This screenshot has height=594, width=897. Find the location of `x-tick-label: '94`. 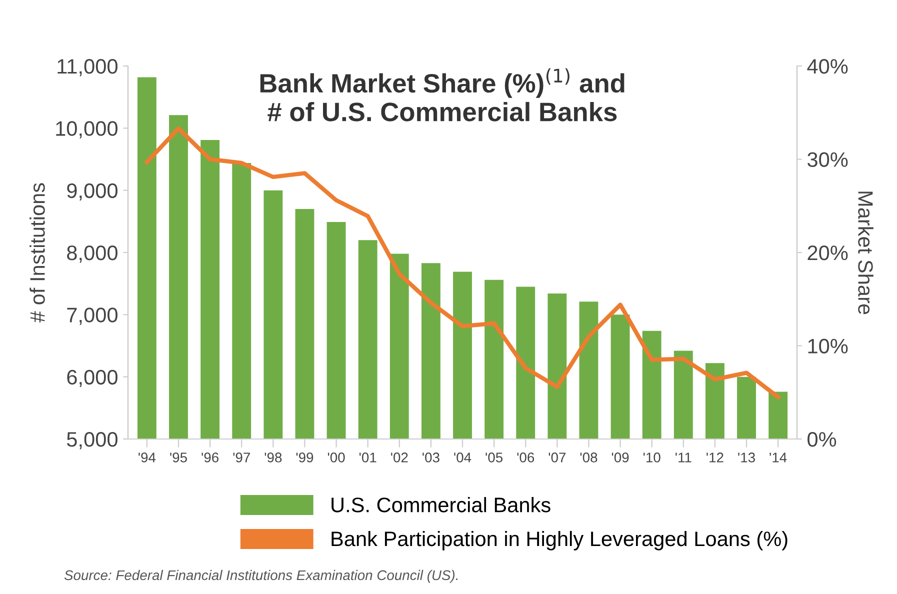

x-tick-label: '94 is located at coordinates (147, 457).